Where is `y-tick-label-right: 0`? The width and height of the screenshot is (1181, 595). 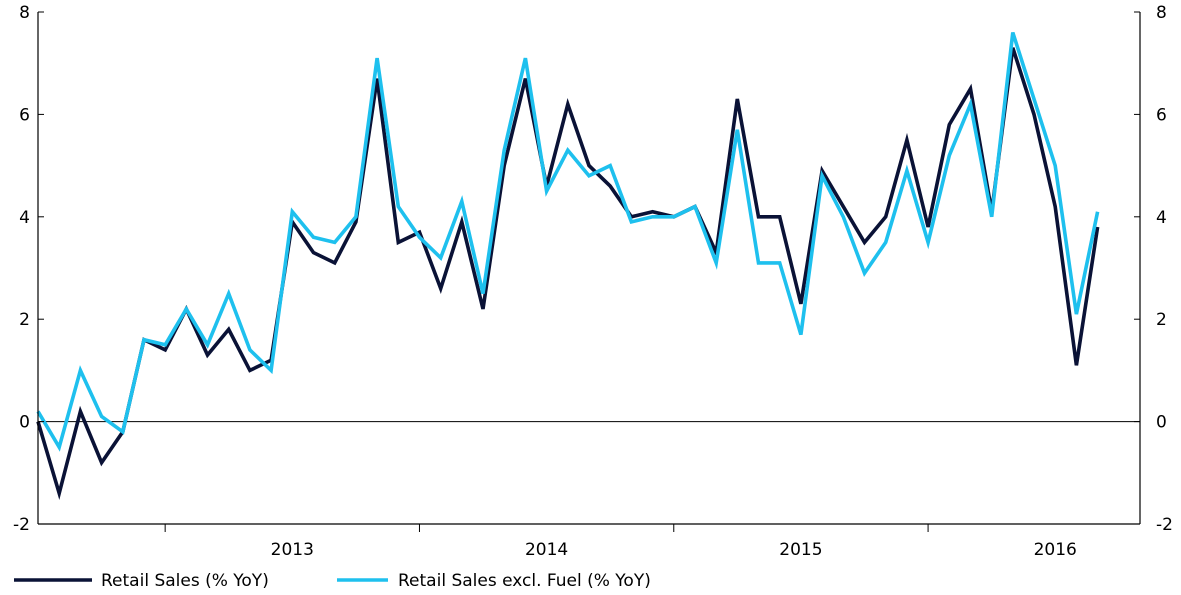 y-tick-label-right: 0 is located at coordinates (1161, 423).